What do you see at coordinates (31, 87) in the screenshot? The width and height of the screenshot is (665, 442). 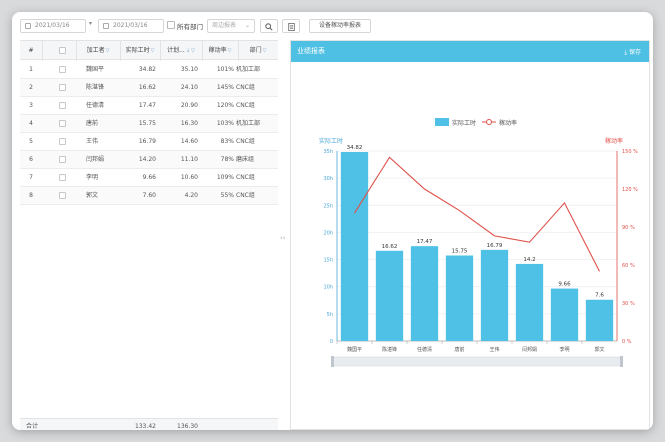 I see `row-index: 2` at bounding box center [31, 87].